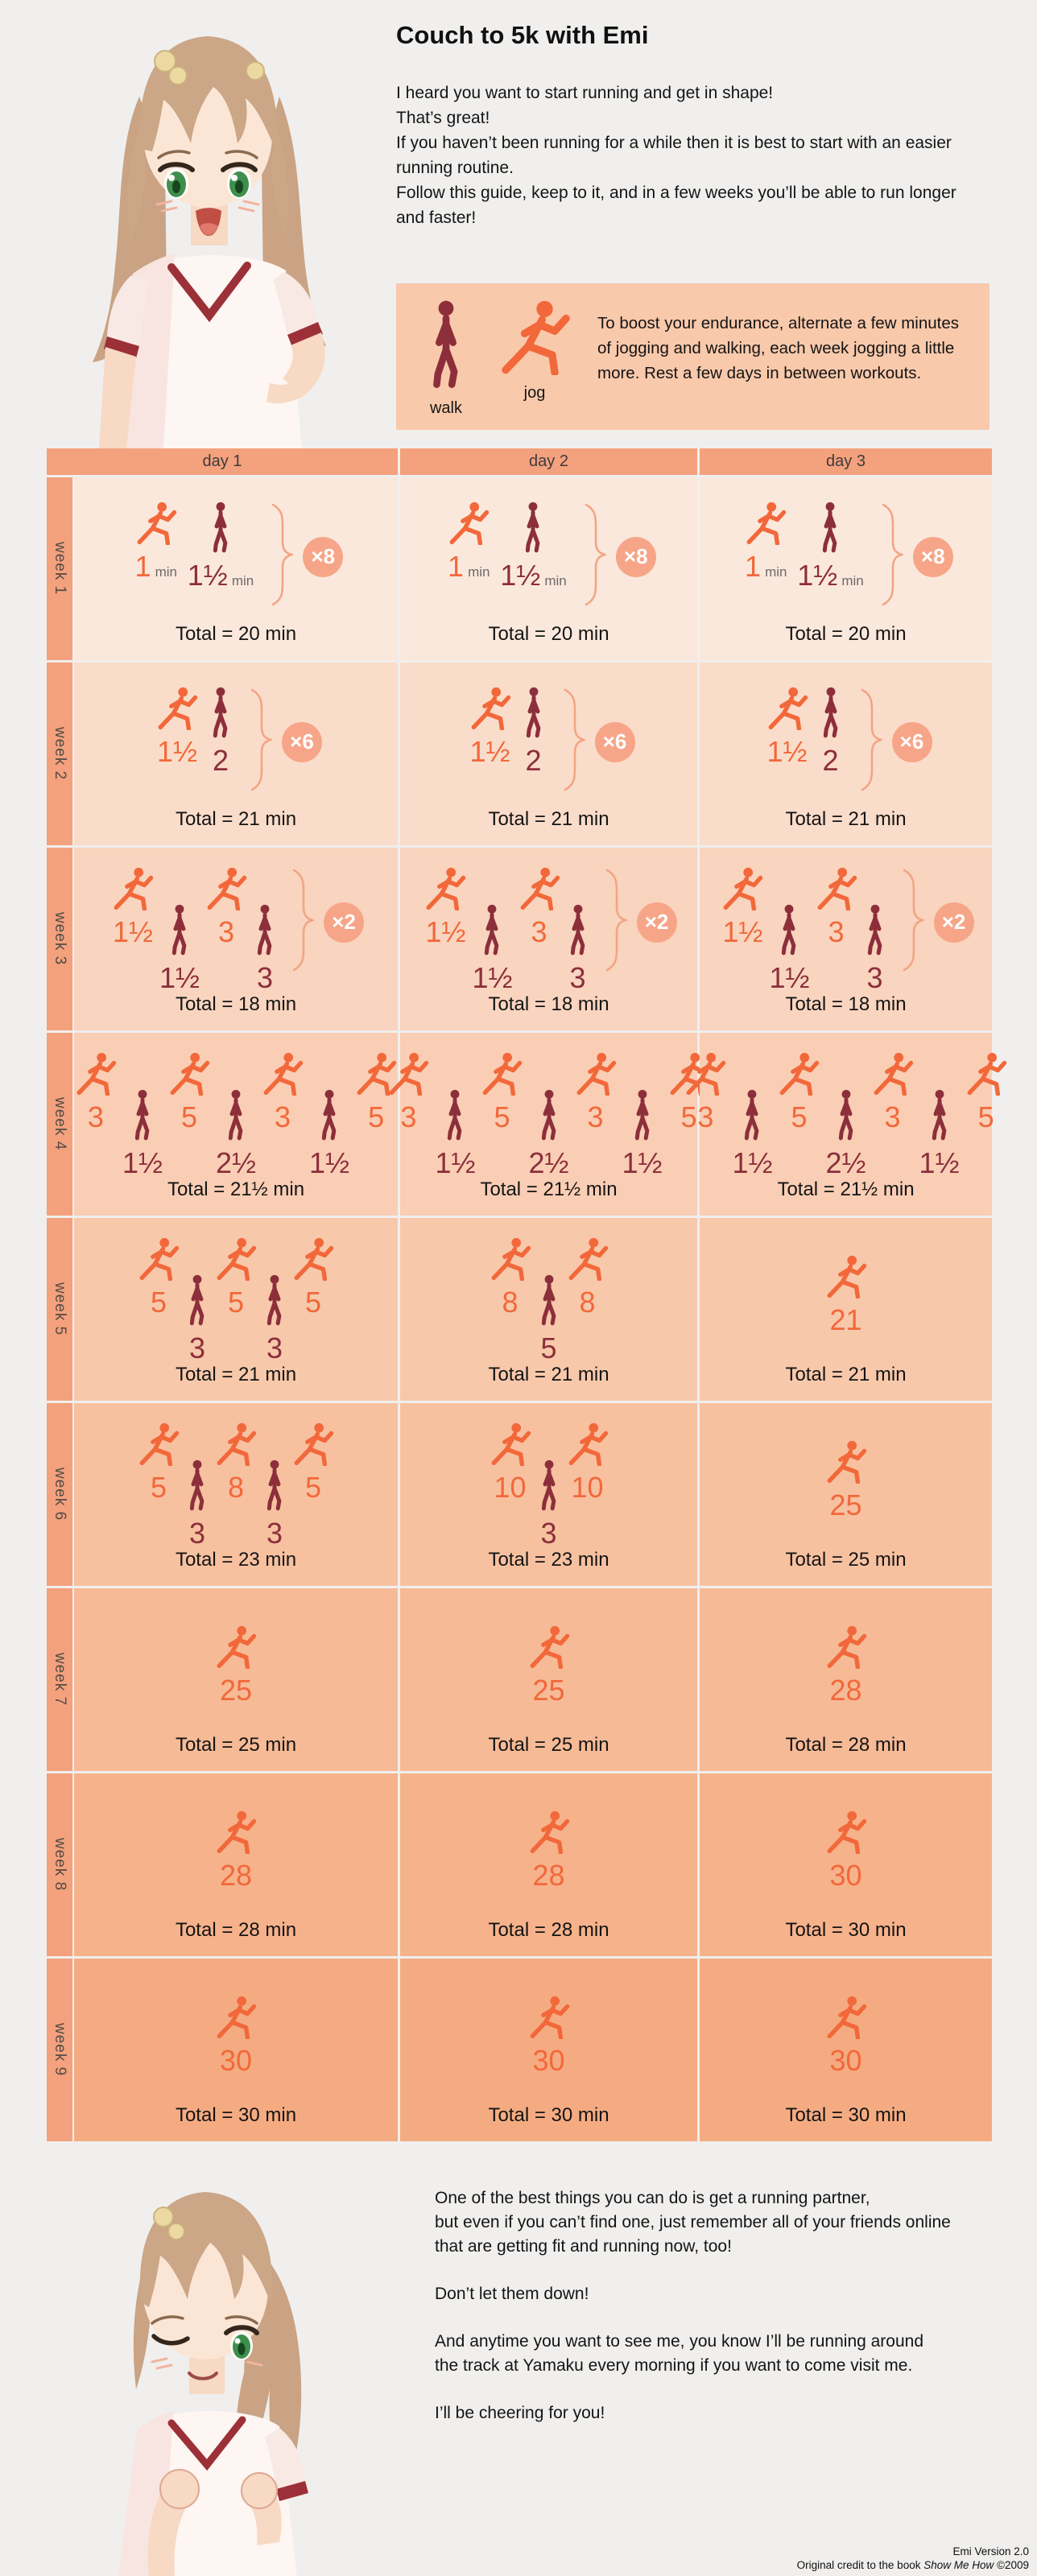  I want to click on week-label-text: week 2, so click(60, 754).